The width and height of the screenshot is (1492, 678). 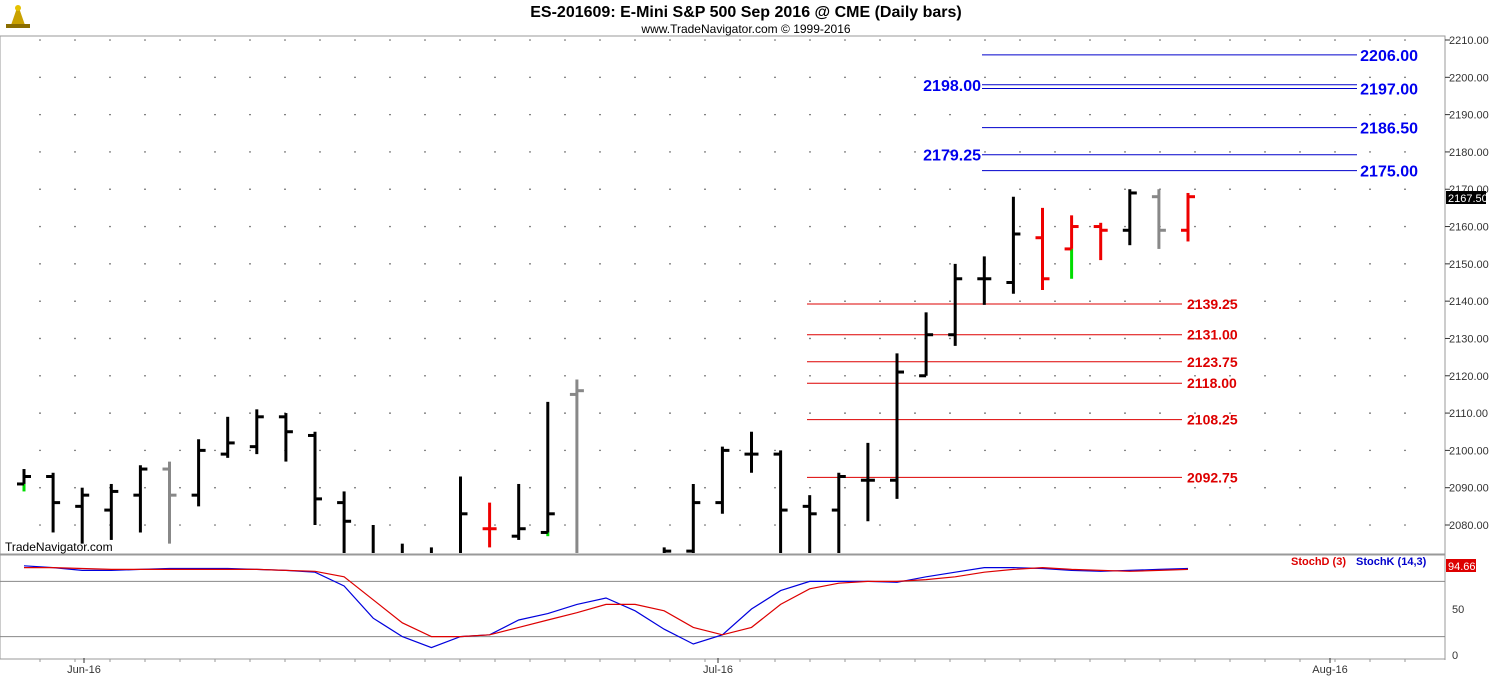 What do you see at coordinates (1391, 562) in the screenshot?
I see `legend-stoch-k: StochK (14,3)` at bounding box center [1391, 562].